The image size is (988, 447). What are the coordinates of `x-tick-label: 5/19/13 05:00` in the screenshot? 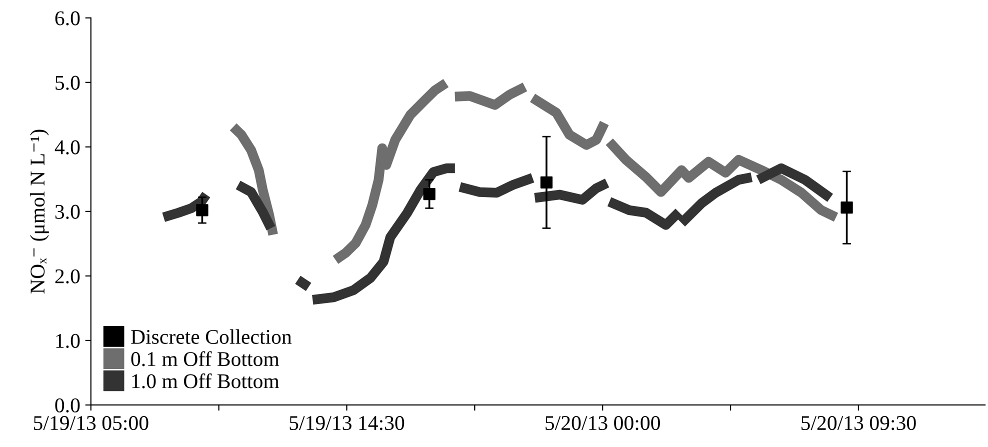 It's located at (91, 423).